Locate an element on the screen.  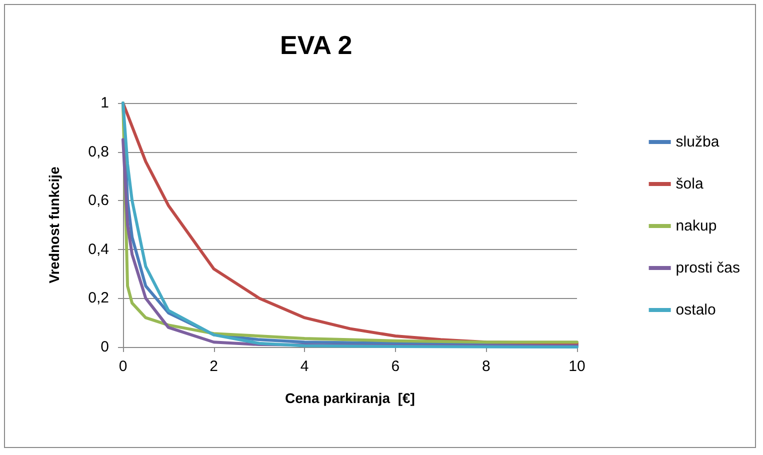
x-tick-label: 8 is located at coordinates (486, 366).